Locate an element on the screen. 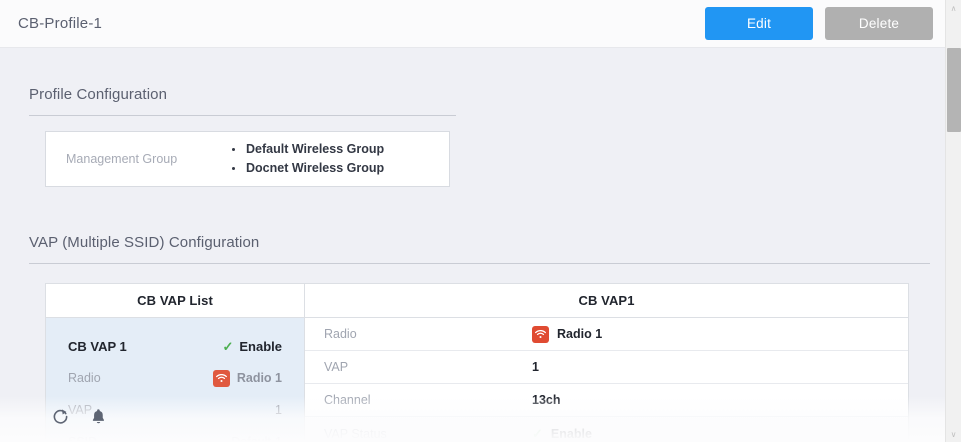  detail-key: Radio is located at coordinates (340, 334).